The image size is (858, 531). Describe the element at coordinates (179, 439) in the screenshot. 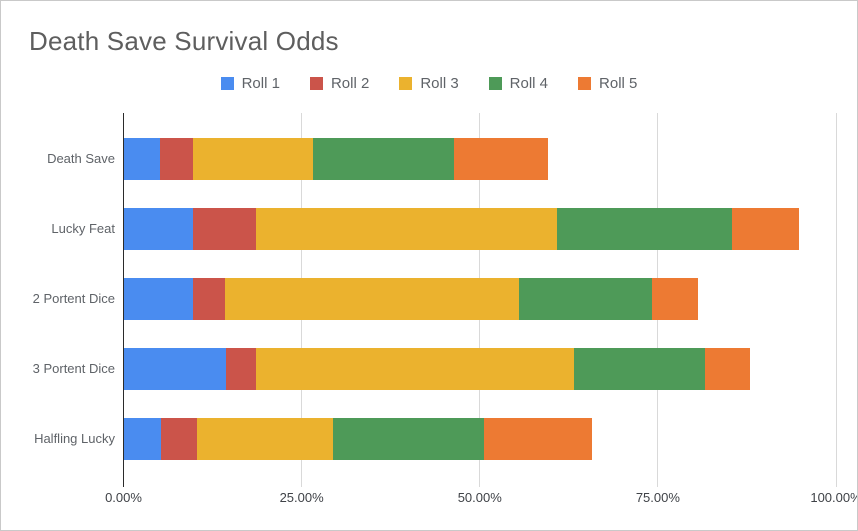

I see `bar-segment-roll-2-halfling-lucky` at that location.